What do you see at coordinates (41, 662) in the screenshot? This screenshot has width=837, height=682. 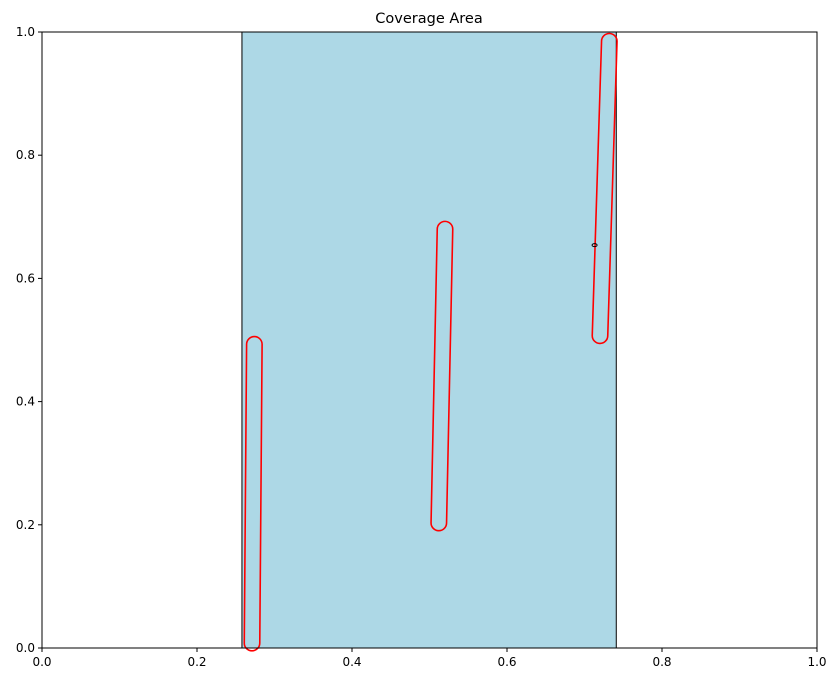 I see `x-tick-label: 0.0` at bounding box center [41, 662].